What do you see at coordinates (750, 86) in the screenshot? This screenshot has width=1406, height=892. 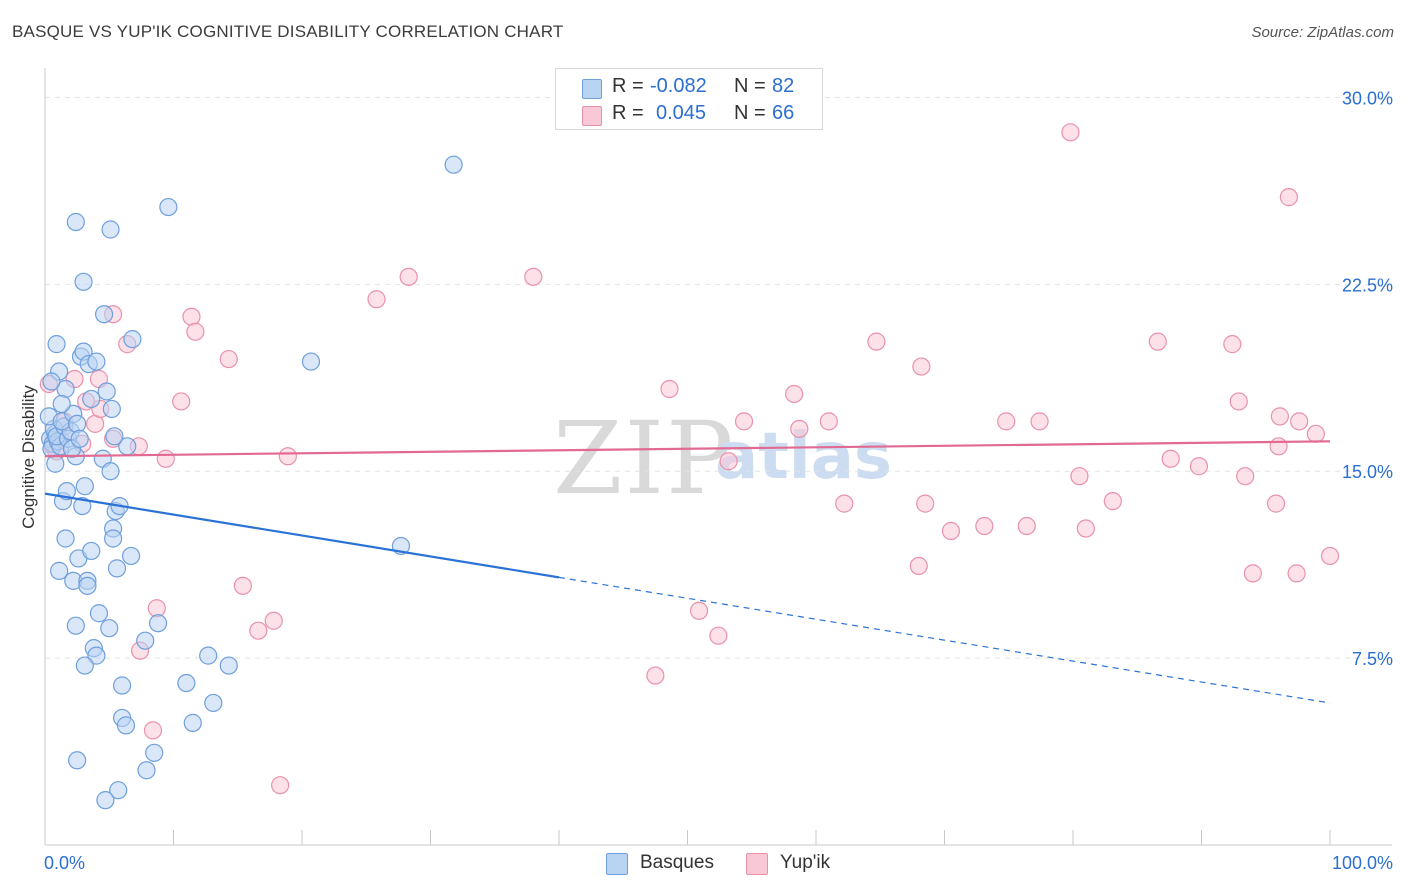 I see `basques-n-label: N =` at bounding box center [750, 86].